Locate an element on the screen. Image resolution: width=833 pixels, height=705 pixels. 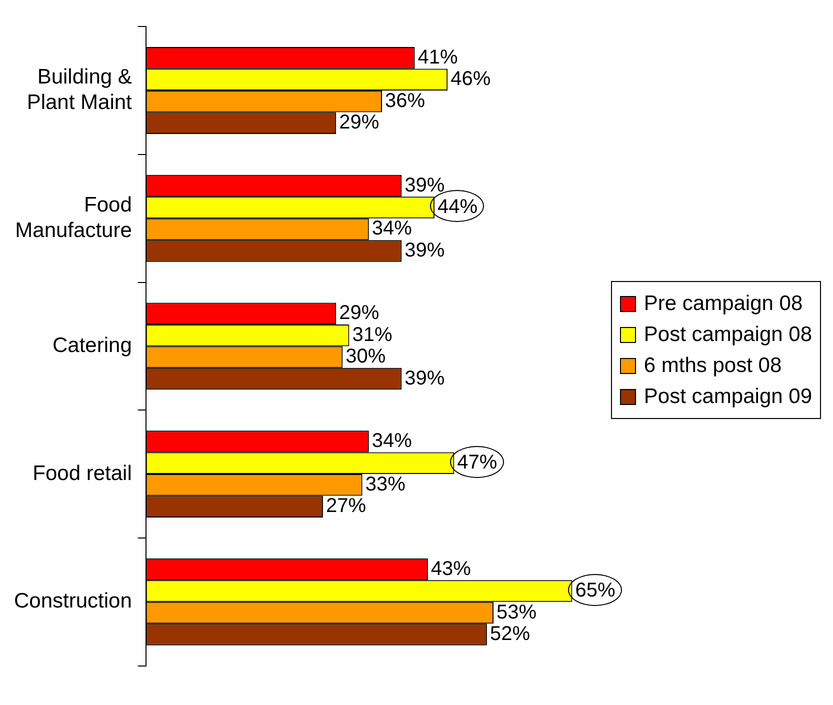
data-label: 36% is located at coordinates (405, 101).